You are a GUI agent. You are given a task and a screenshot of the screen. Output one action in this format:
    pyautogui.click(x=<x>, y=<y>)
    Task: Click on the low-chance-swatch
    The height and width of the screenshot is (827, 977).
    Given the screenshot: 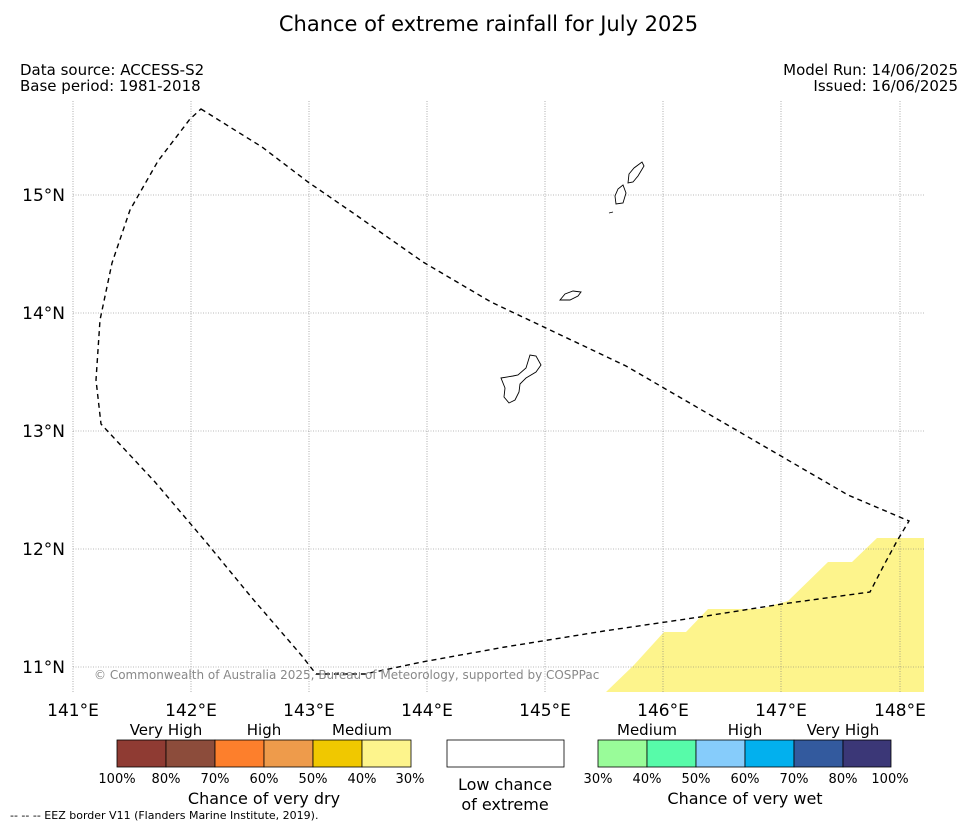 What is the action you would take?
    pyautogui.click(x=505, y=753)
    